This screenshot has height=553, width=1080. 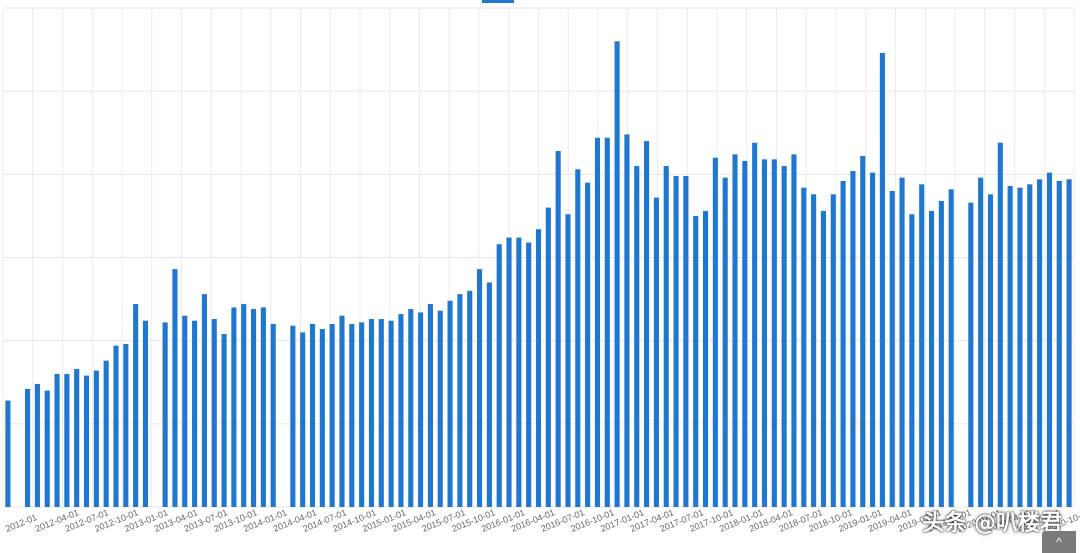 I want to click on x-tick-label: 2012-01, so click(x=21, y=523).